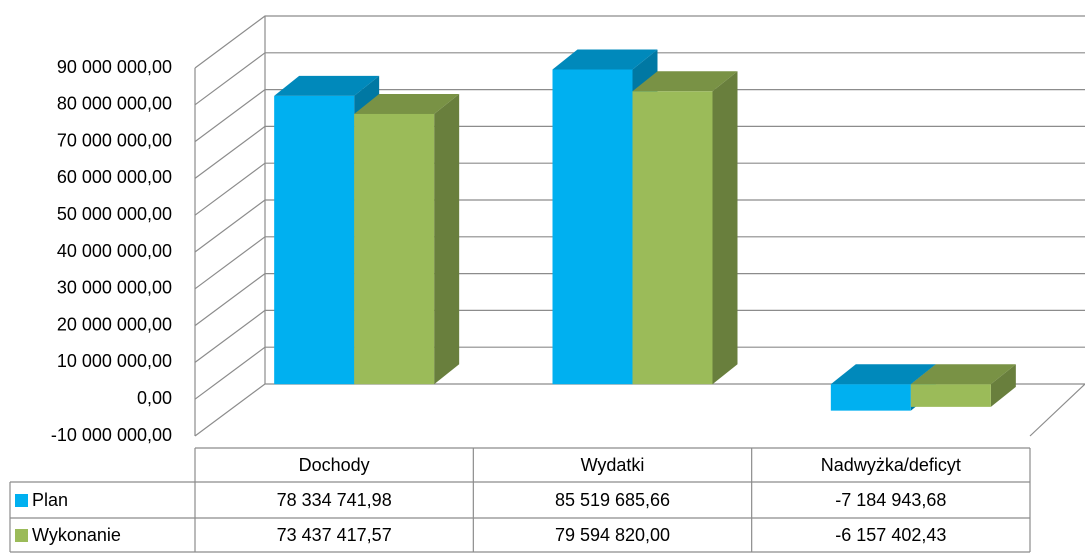 The width and height of the screenshot is (1085, 557). What do you see at coordinates (612, 500) in the screenshot?
I see `table-value: 85 519 685,66` at bounding box center [612, 500].